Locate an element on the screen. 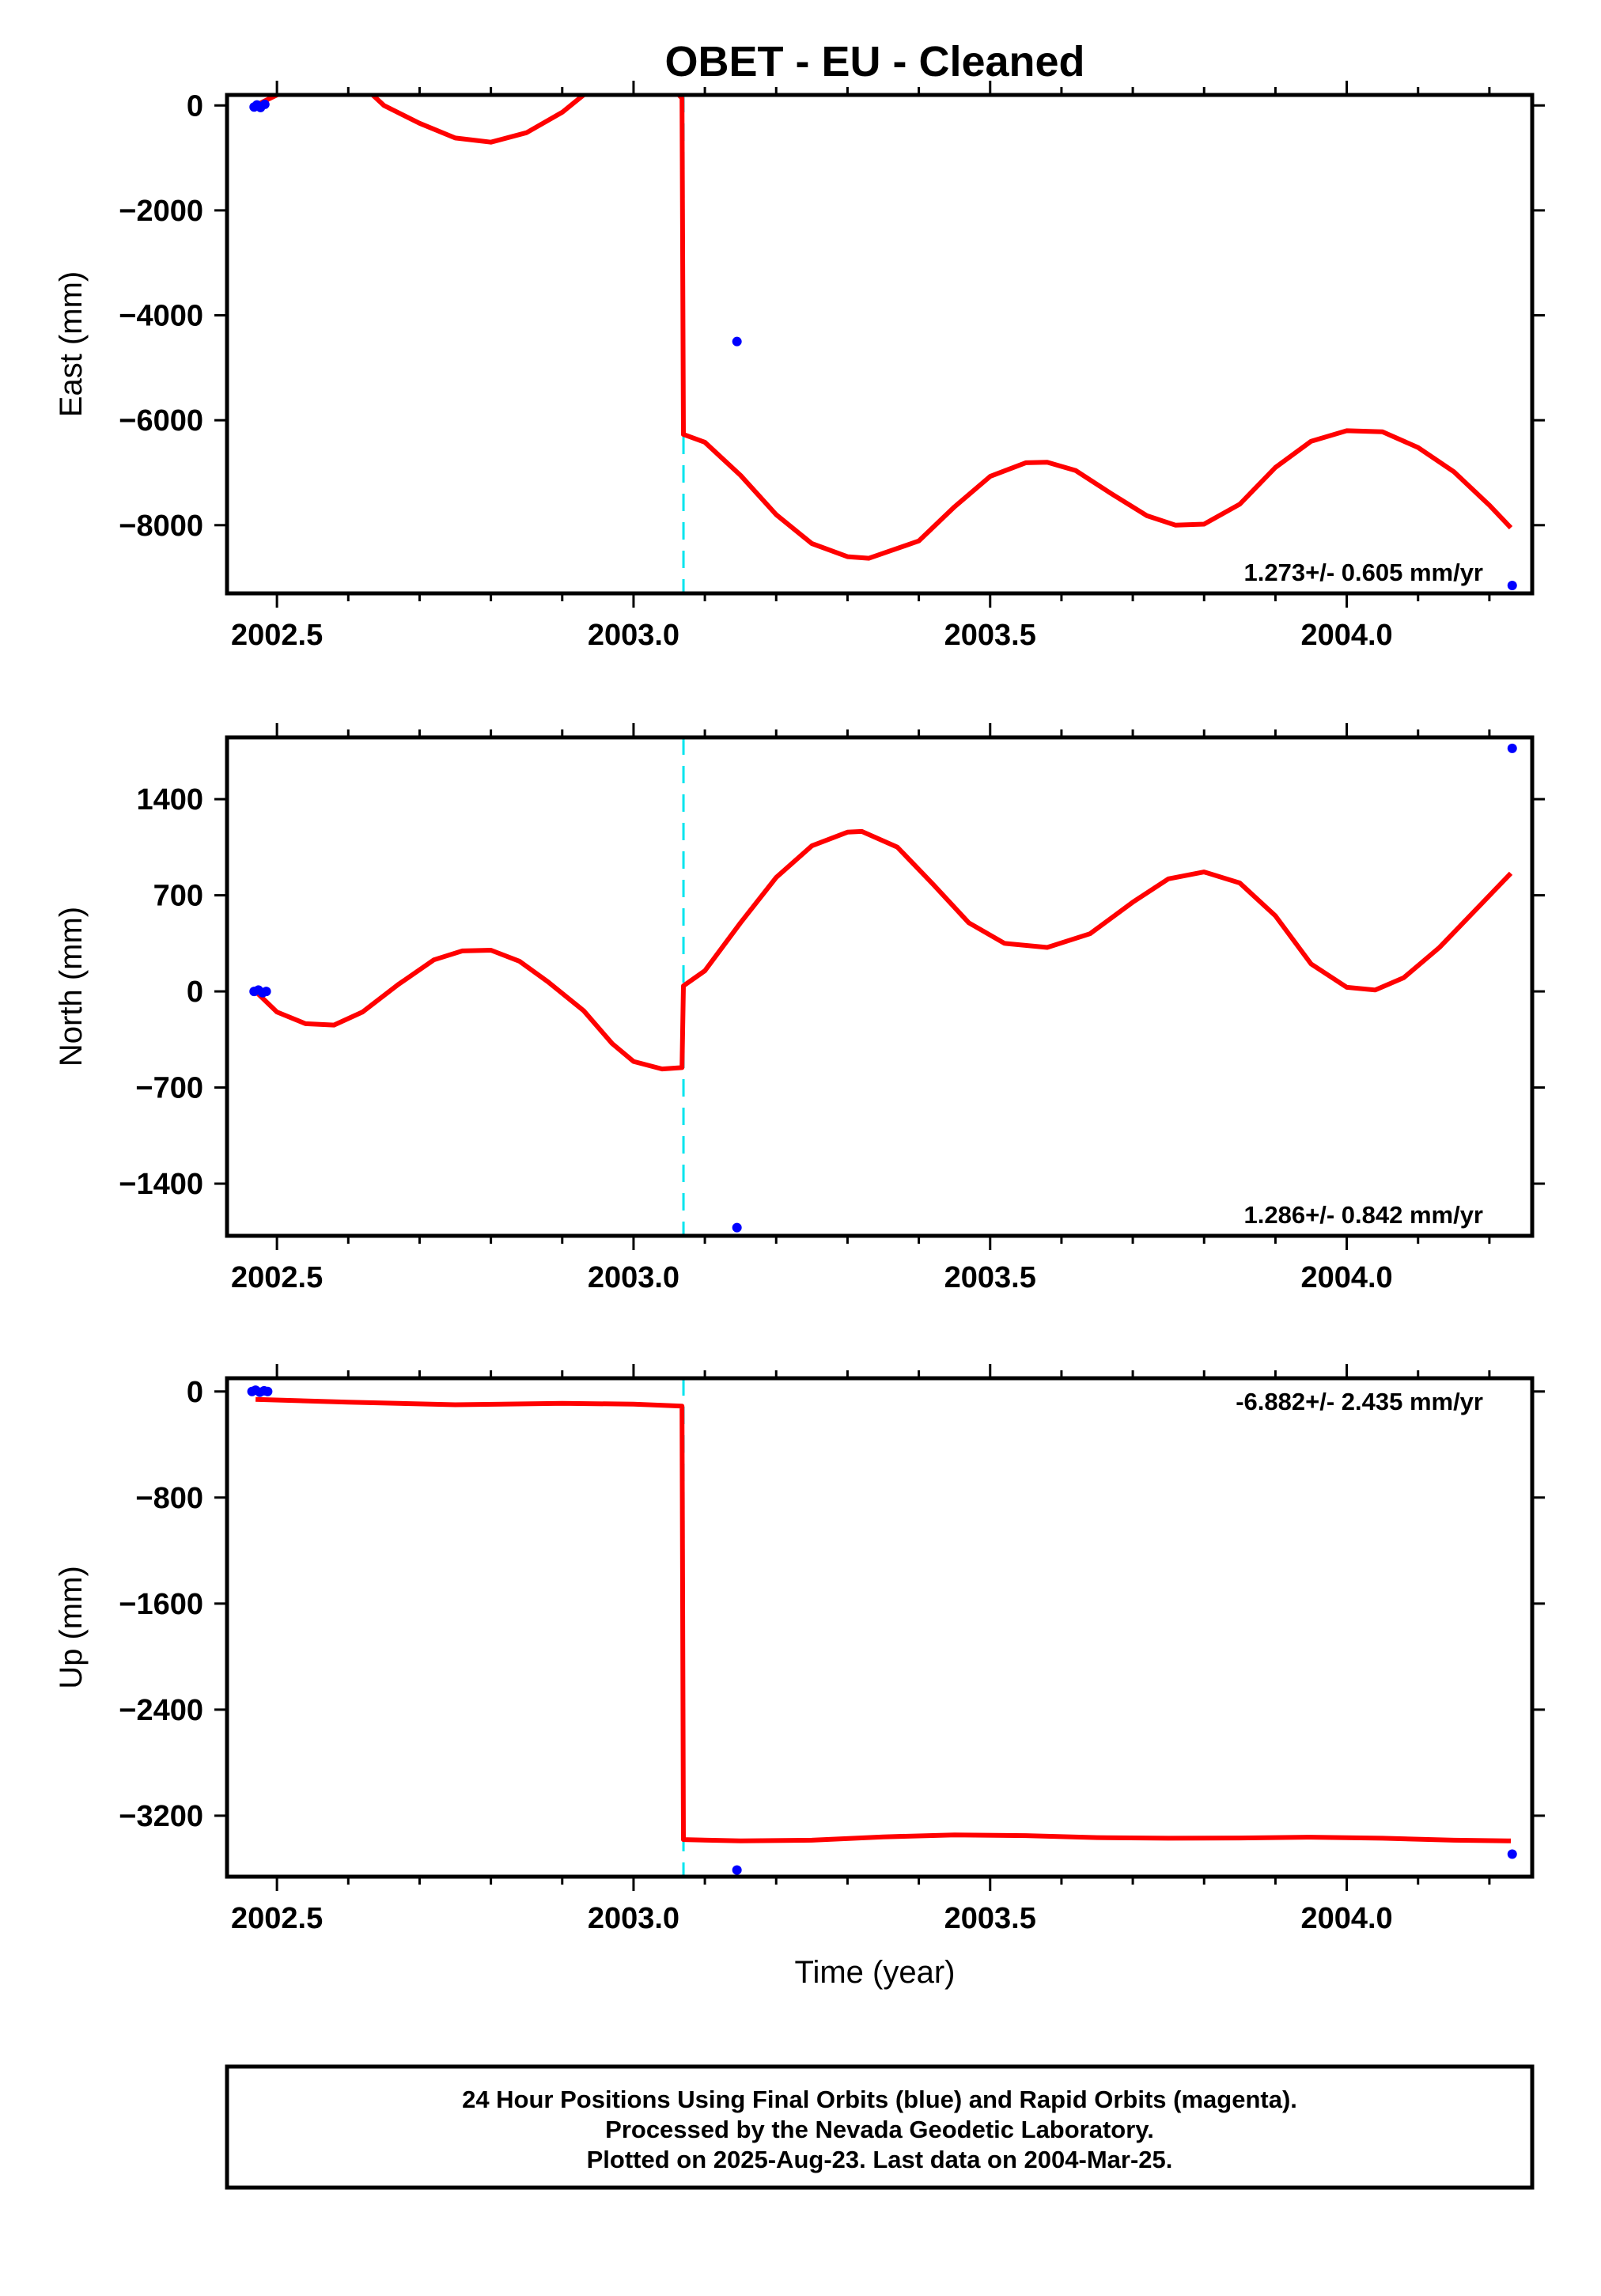 Image resolution: width=1601 pixels, height=2296 pixels. up-rate-label: -6.882+/- 2.435 mm/yr is located at coordinates (1359, 1401).